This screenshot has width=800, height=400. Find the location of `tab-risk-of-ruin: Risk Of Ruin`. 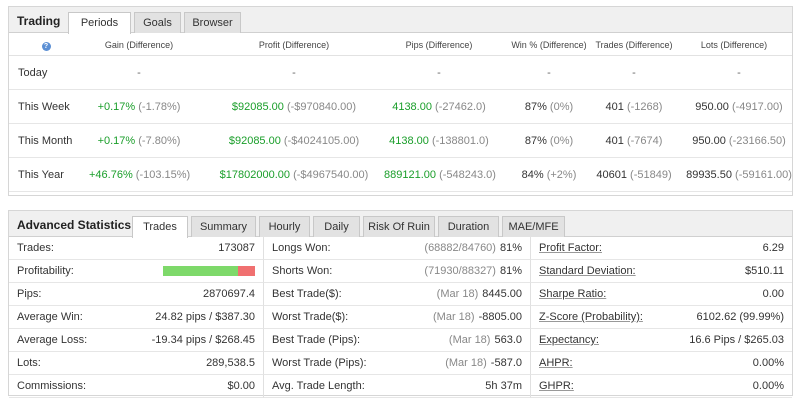

tab-risk-of-ruin: Risk Of Ruin is located at coordinates (399, 226).